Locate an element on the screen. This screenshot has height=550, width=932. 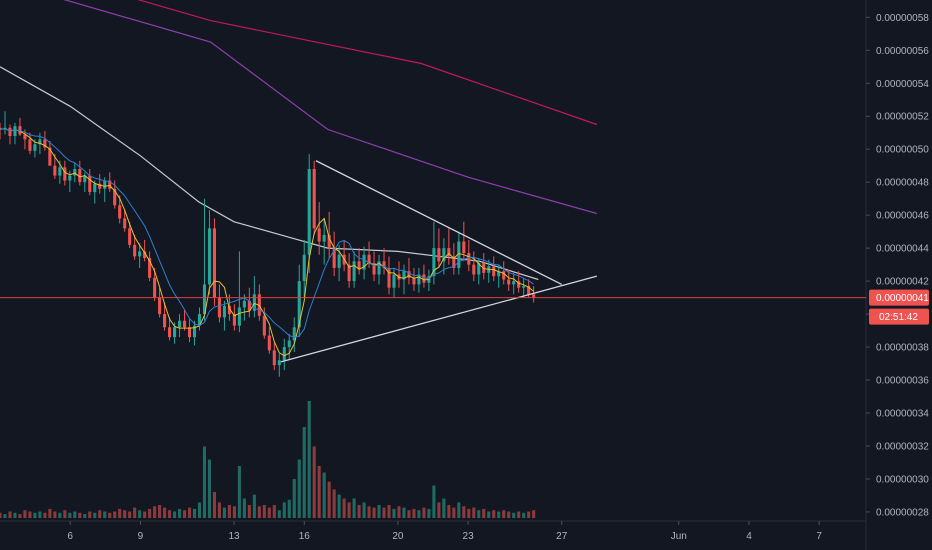
triangle-trendlines is located at coordinates (439, 261).